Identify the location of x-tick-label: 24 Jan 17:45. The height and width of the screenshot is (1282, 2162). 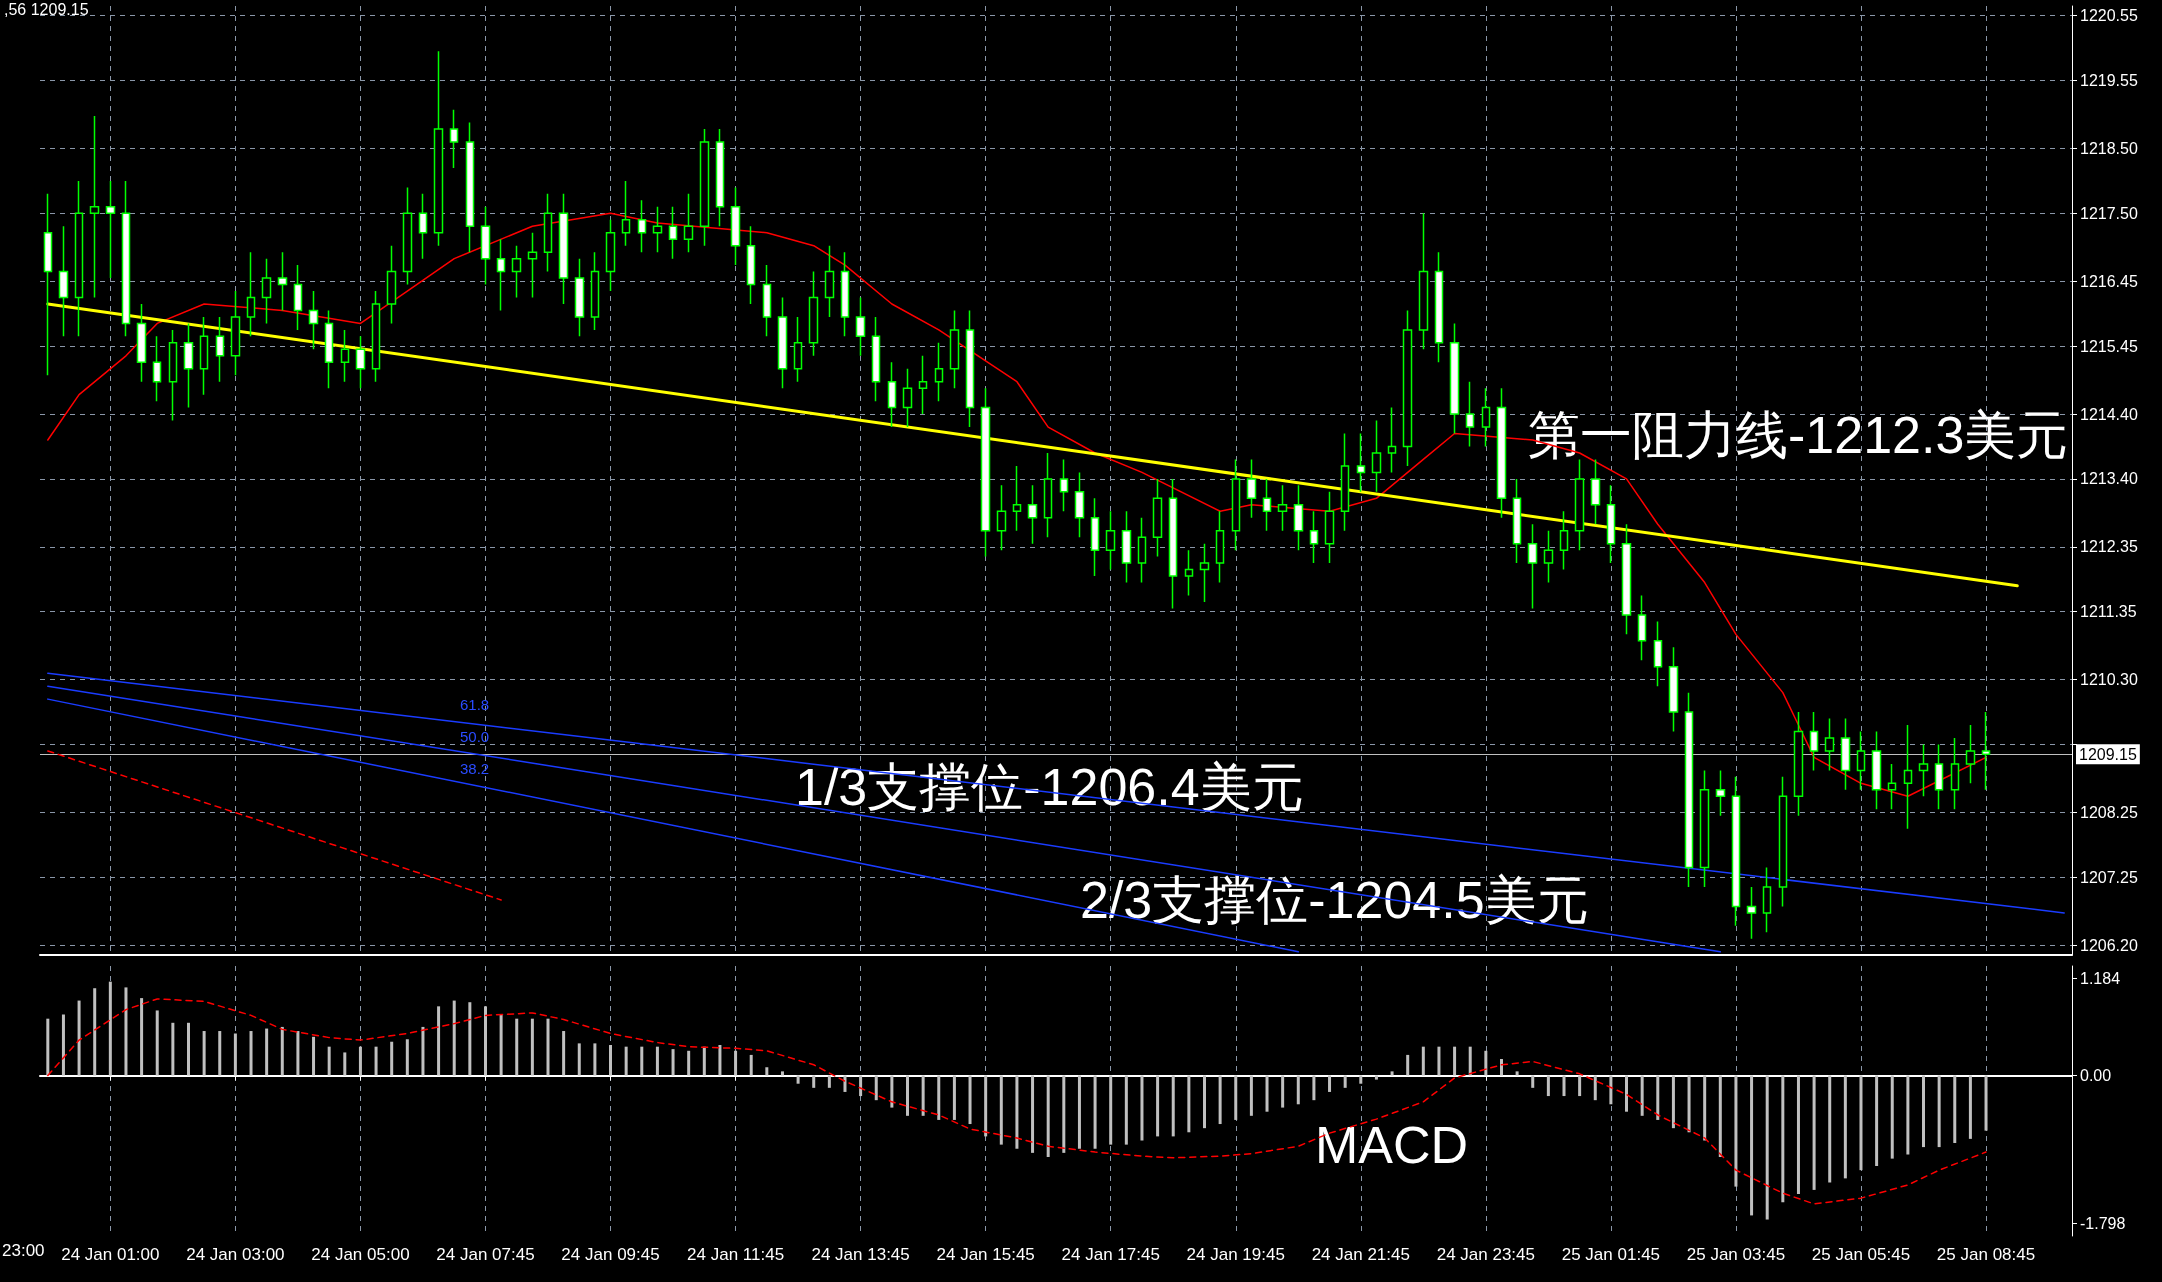
(1110, 1254).